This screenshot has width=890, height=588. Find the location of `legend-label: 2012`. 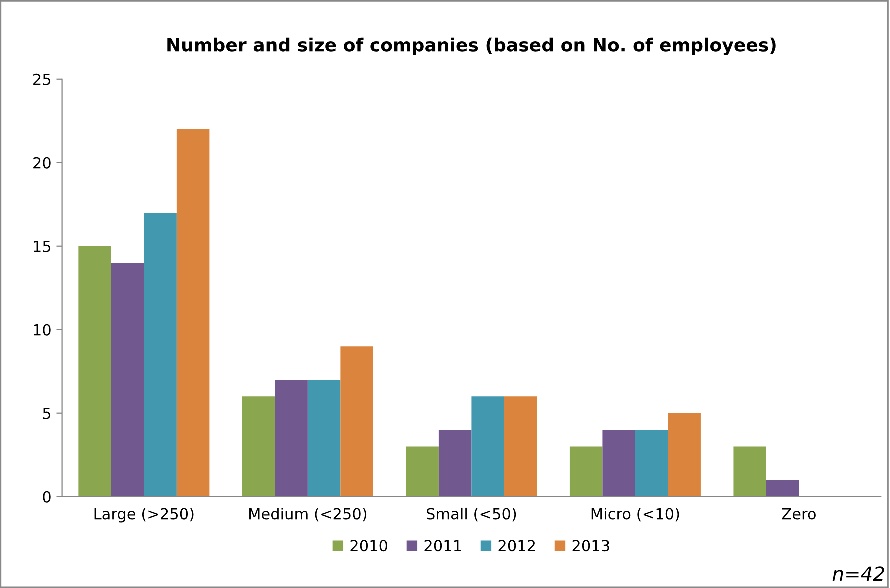

legend-label: 2012 is located at coordinates (517, 546).